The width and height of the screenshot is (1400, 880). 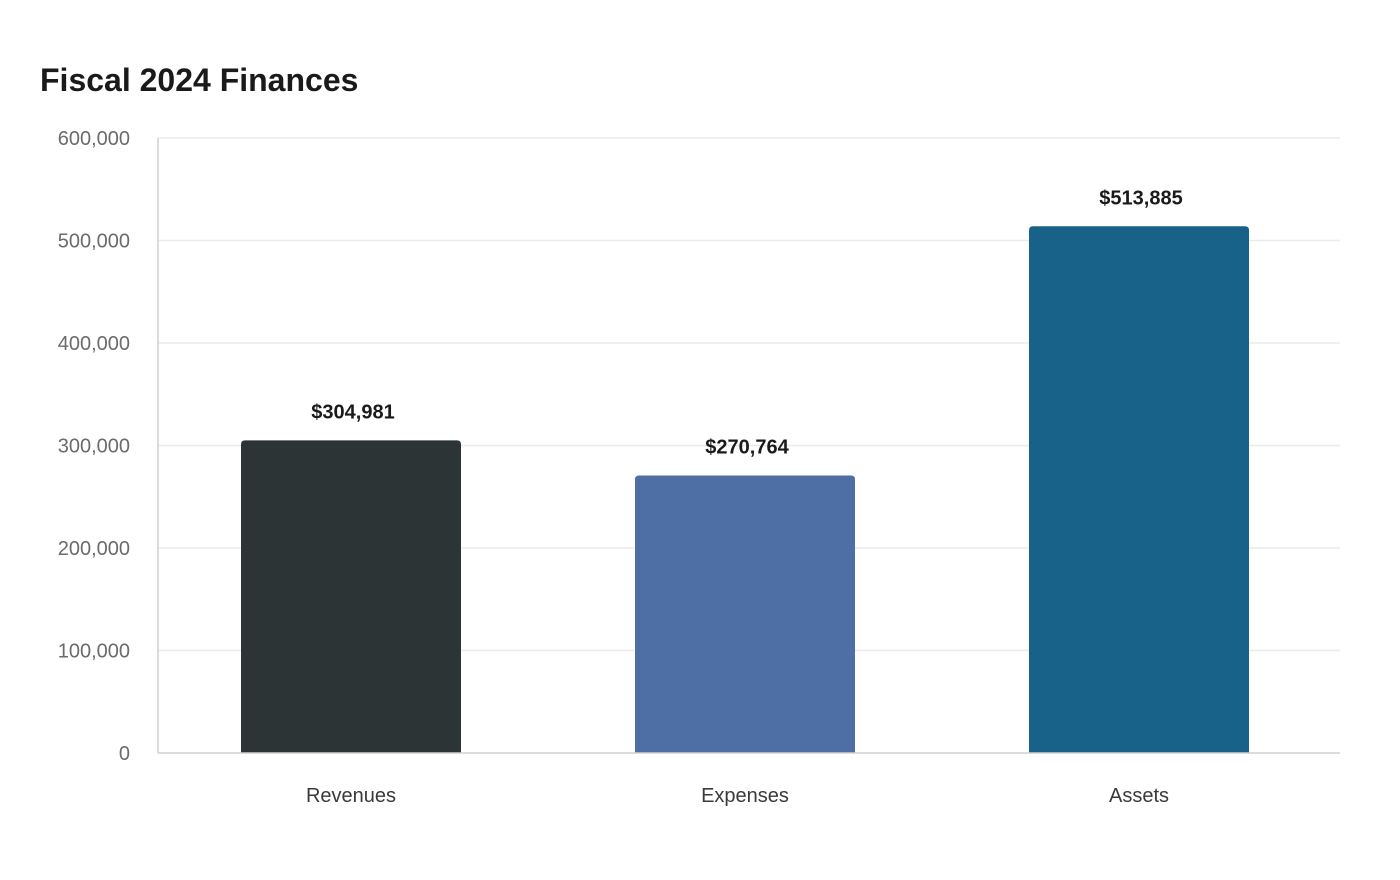 I want to click on data-label-expenses: $270,764, so click(x=747, y=447).